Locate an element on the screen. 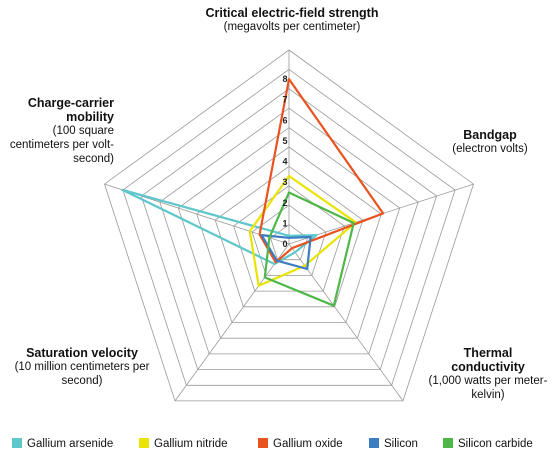  axis-title: Critical electric-field strength is located at coordinates (292, 13).